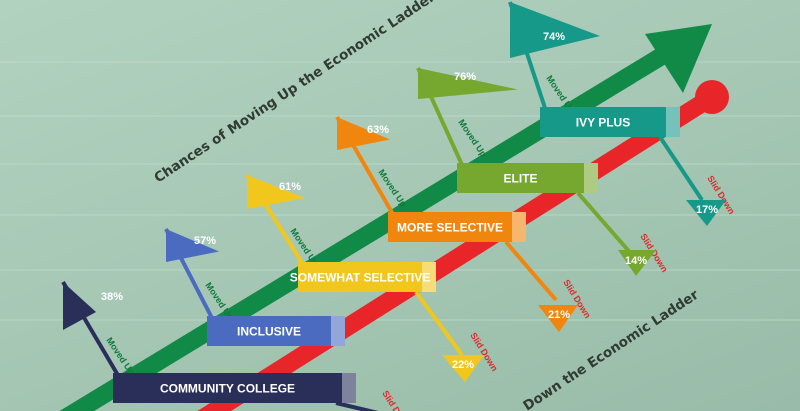 Image resolution: width=800 pixels, height=411 pixels. Describe the element at coordinates (520, 179) in the screenshot. I see `tier-label: ELITE` at that location.